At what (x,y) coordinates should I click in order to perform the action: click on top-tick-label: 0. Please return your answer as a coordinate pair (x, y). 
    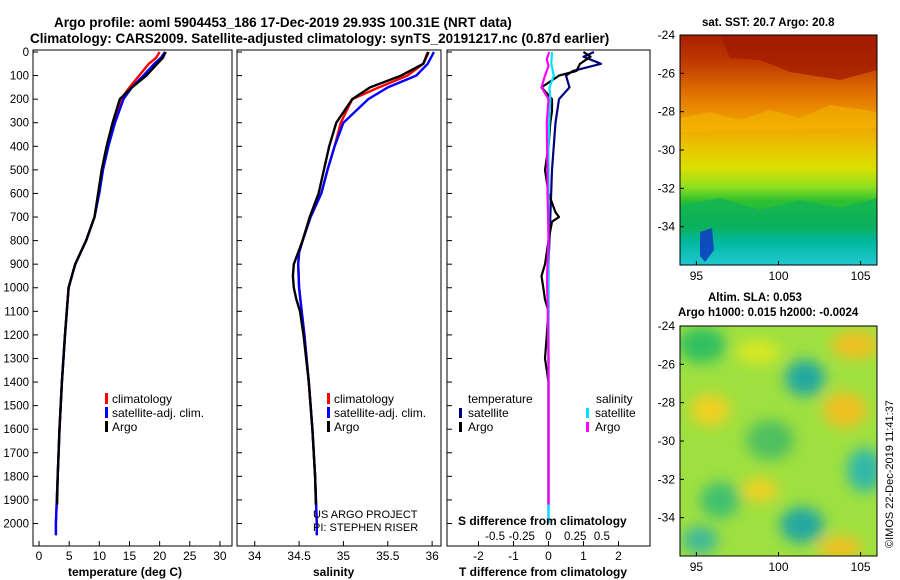
    Looking at the image, I should click on (548, 537).